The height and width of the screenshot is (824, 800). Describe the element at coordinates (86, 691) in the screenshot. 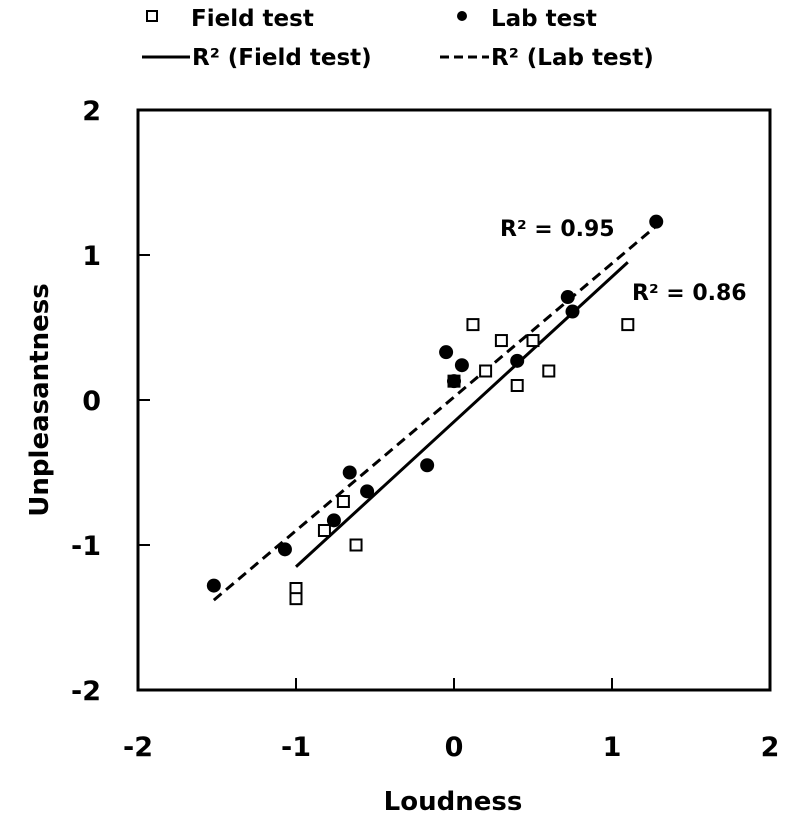

I see `y-tick-label: -2` at that location.